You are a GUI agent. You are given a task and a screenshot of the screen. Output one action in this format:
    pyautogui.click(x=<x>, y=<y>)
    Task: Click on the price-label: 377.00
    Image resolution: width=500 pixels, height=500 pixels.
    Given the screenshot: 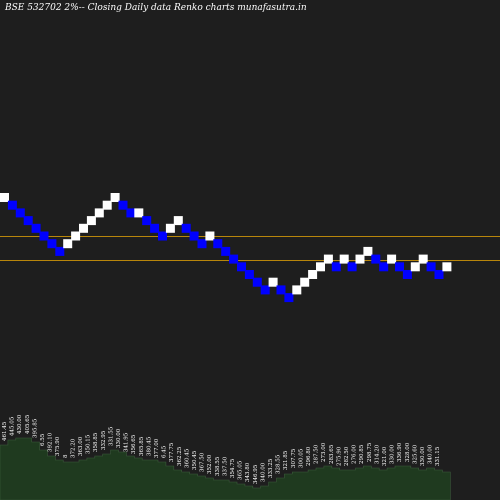 What is the action you would take?
    pyautogui.click(x=157, y=448)
    